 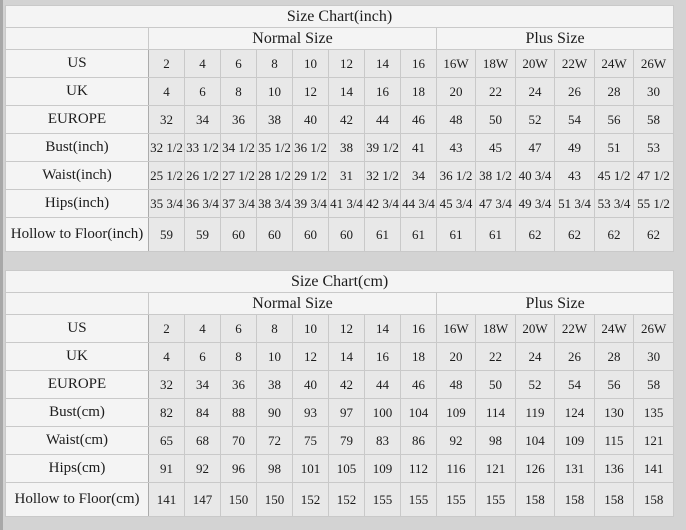 I want to click on size-cell: 22W, so click(x=574, y=63).